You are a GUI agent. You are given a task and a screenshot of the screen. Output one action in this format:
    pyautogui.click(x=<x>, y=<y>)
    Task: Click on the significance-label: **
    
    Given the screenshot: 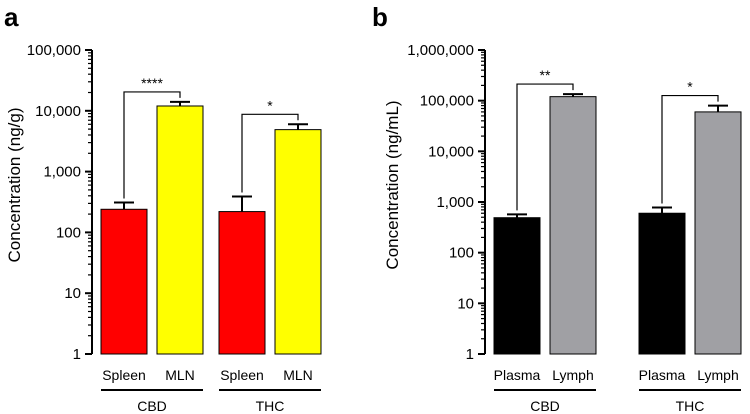 What is the action you would take?
    pyautogui.click(x=545, y=75)
    